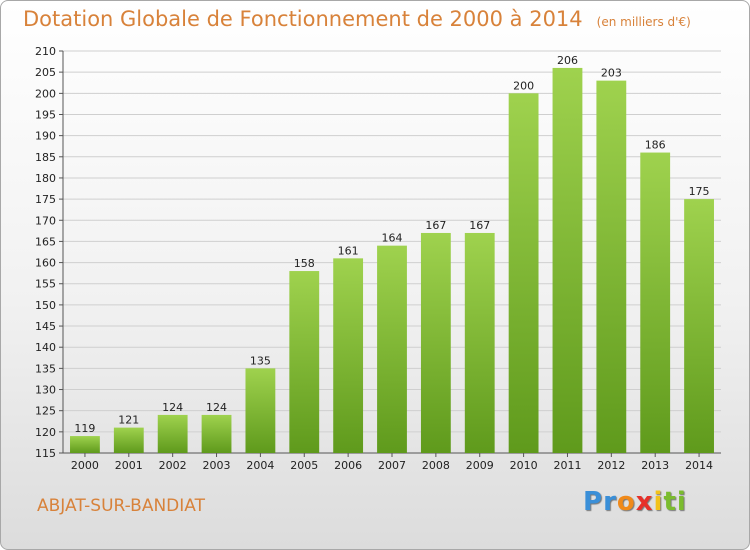  I want to click on bar-2011, so click(567, 260).